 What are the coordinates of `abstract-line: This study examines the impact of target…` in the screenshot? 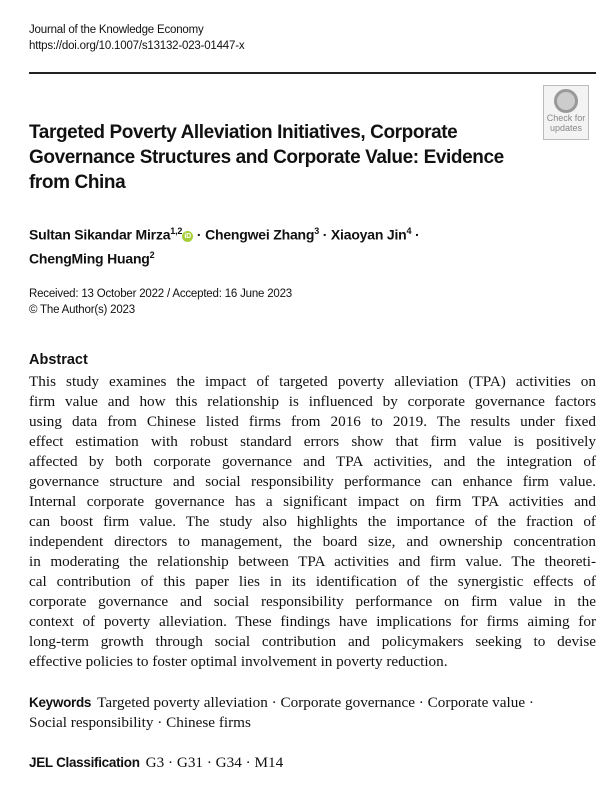 It's located at (312, 381).